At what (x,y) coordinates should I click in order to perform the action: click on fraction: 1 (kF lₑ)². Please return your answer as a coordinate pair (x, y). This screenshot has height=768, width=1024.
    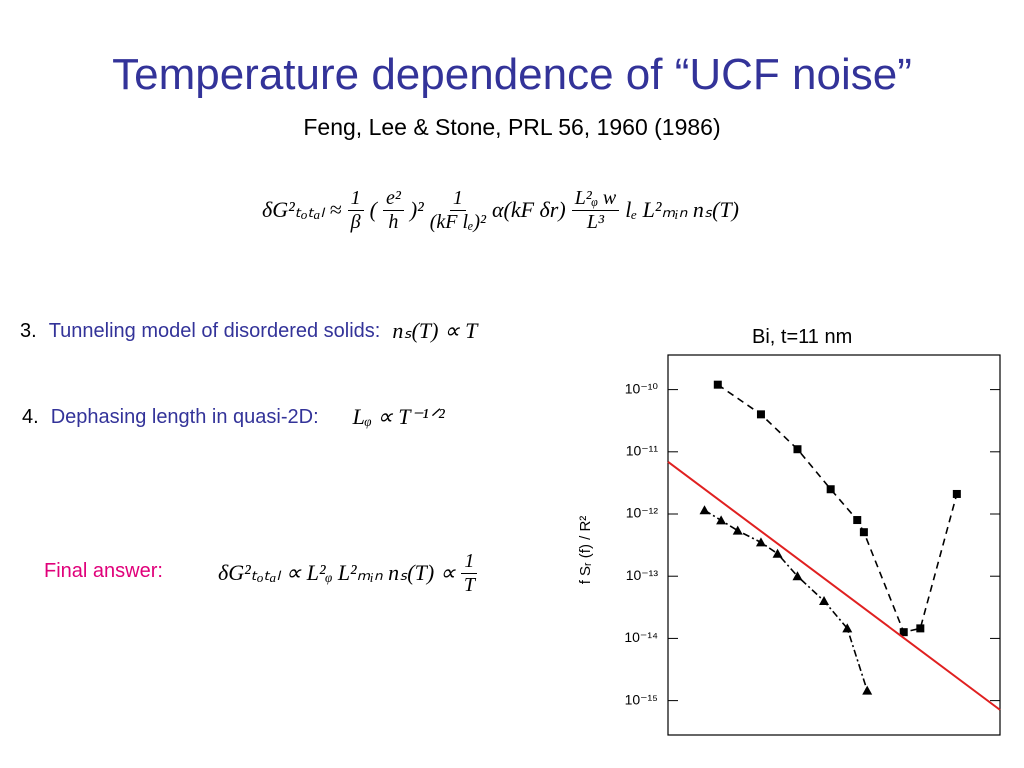
    Looking at the image, I should click on (458, 210).